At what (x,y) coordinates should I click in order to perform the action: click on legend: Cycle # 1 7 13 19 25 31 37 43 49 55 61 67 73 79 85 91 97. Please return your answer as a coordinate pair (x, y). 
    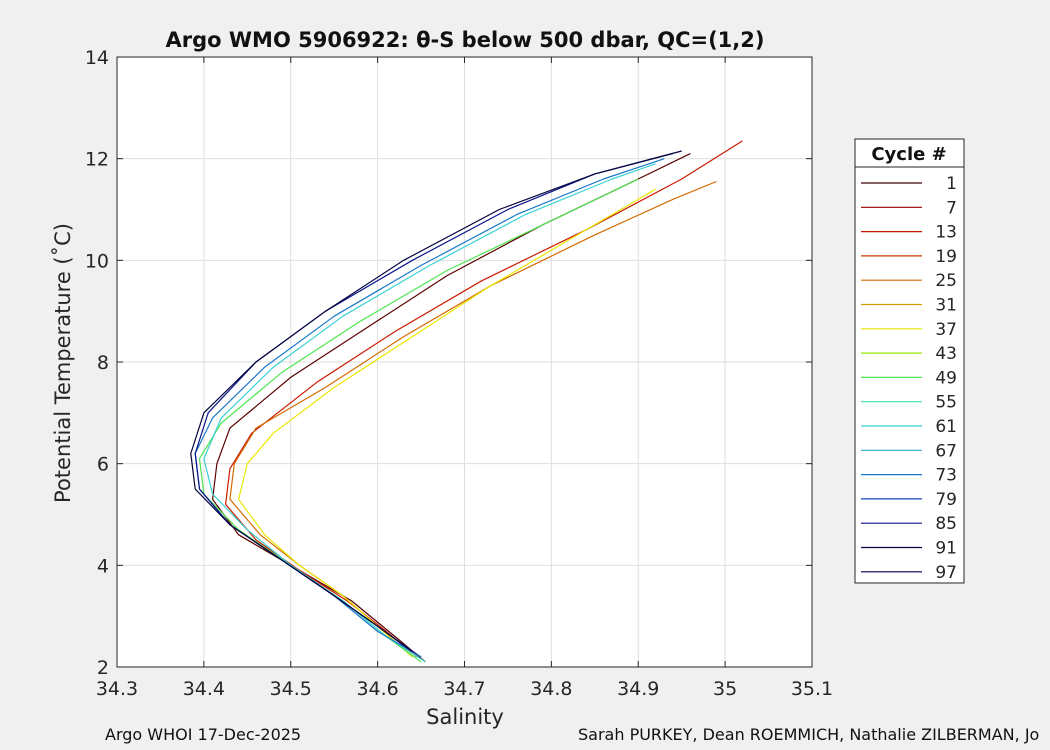
    Looking at the image, I should click on (909, 361).